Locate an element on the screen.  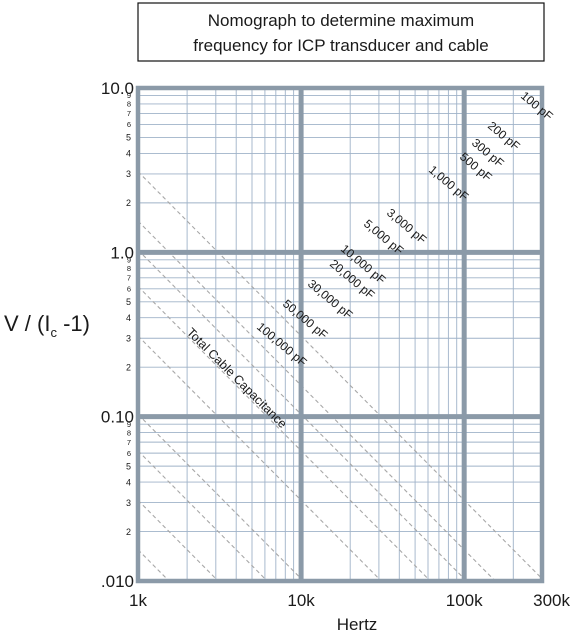
chart-title-line-1: Nomograph to determine maximum is located at coordinates (341, 20).